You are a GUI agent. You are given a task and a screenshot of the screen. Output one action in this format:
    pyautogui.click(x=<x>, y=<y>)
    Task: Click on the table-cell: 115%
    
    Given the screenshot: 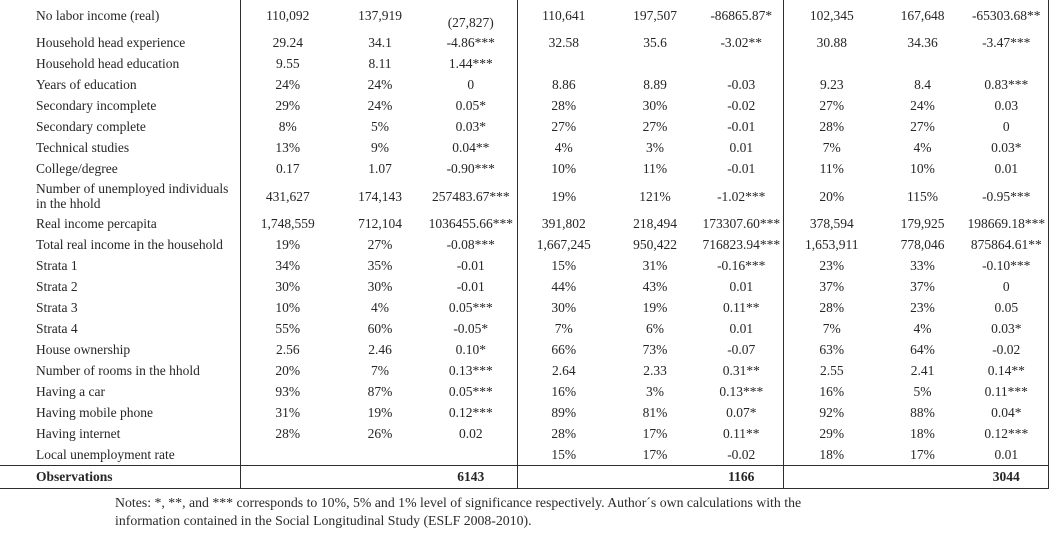 What is the action you would take?
    pyautogui.click(x=922, y=196)
    